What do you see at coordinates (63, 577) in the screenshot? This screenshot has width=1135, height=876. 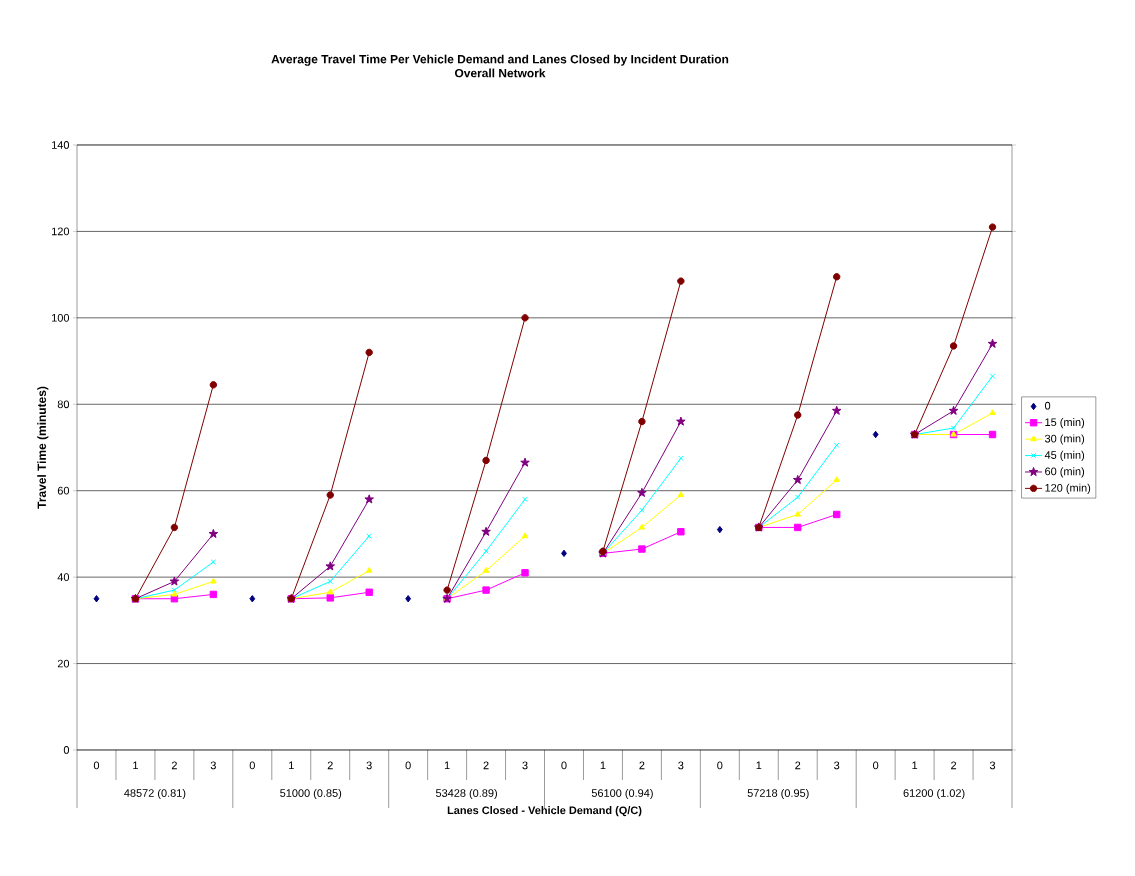 I see `y-tick-label: 40` at bounding box center [63, 577].